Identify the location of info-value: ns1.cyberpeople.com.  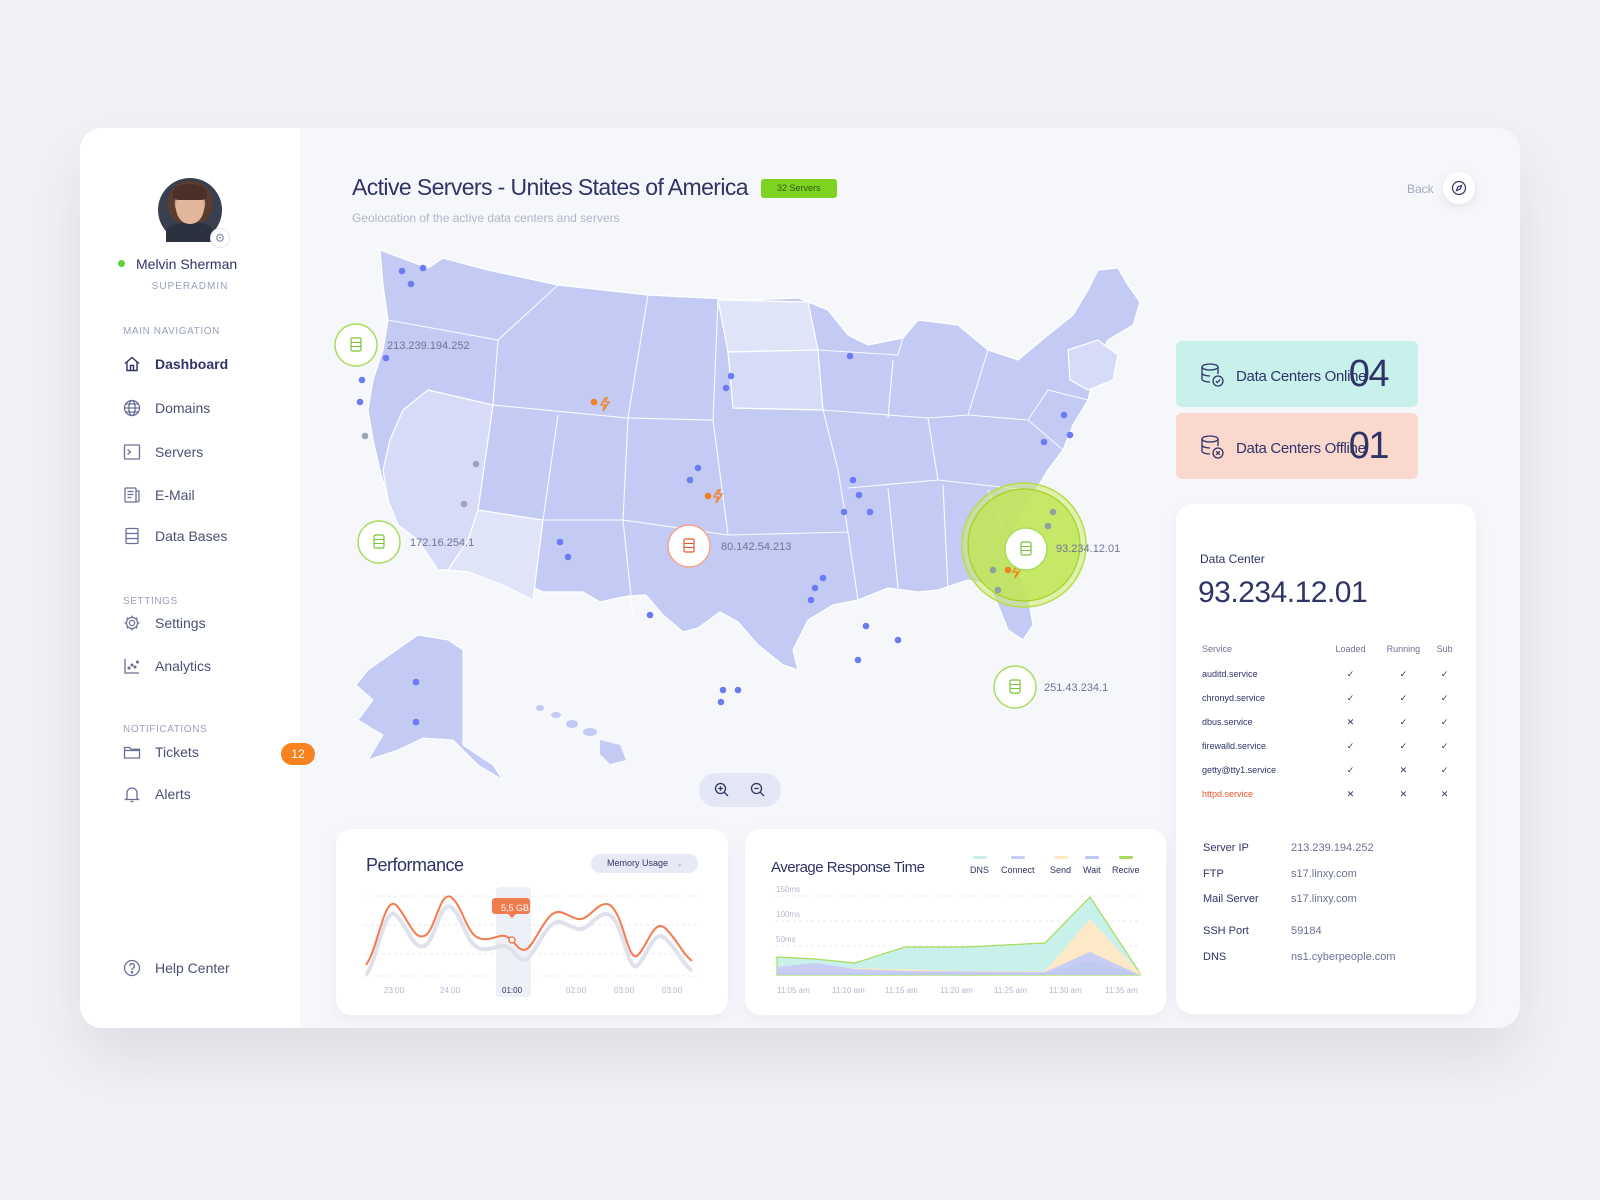
(1343, 957).